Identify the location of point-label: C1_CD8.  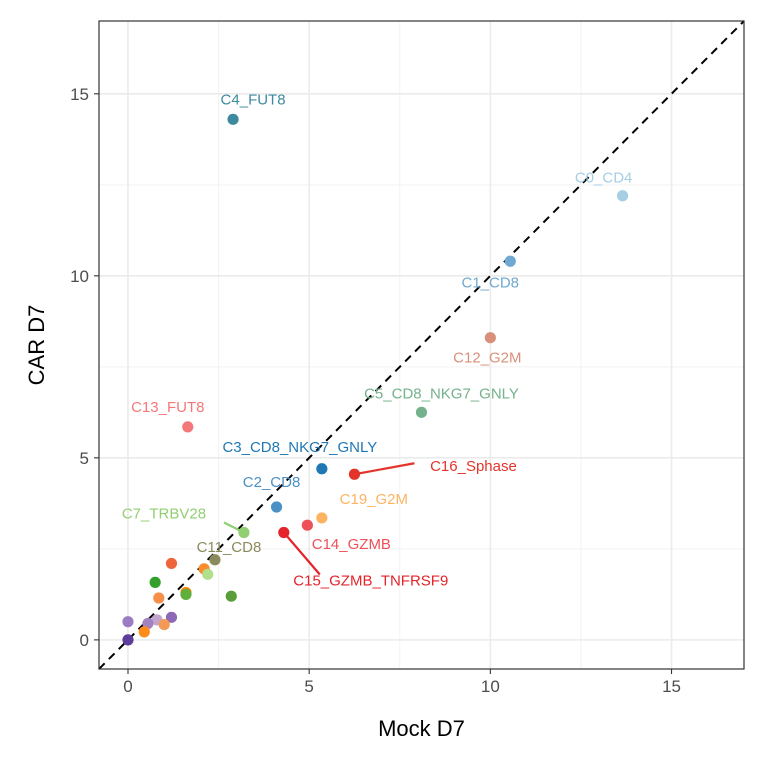
(491, 282).